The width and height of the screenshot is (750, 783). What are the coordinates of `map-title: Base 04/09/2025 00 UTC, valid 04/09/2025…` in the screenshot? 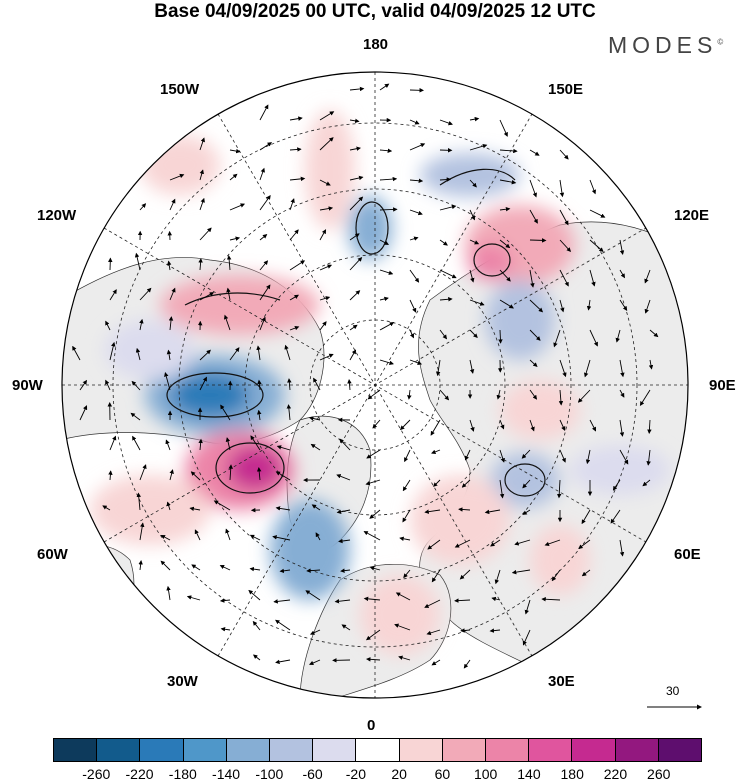 It's located at (375, 11).